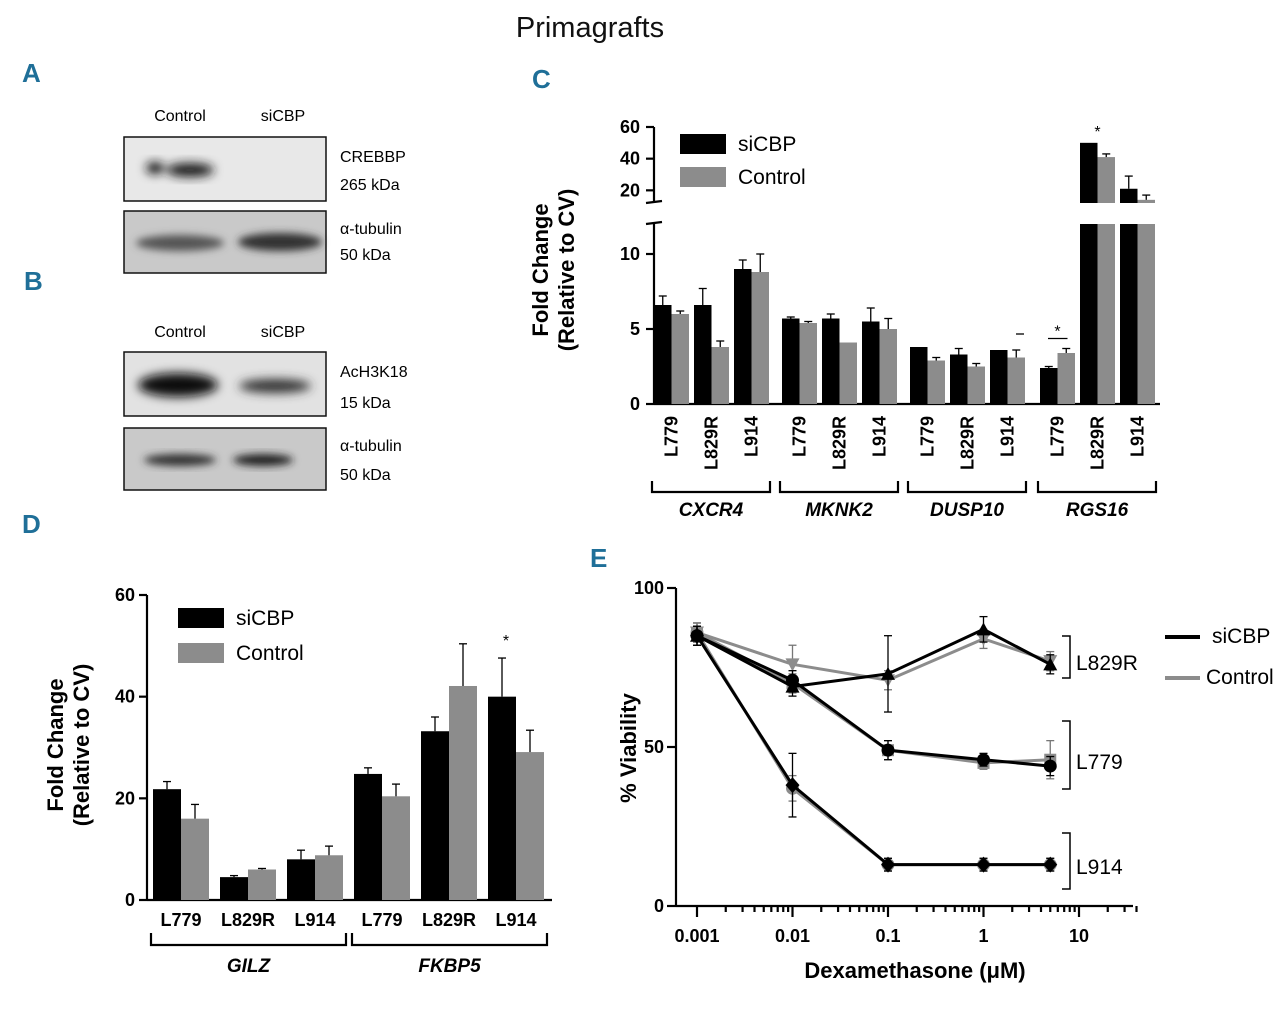 The width and height of the screenshot is (1280, 1010). I want to click on x-tick-label: 10, so click(1079, 936).